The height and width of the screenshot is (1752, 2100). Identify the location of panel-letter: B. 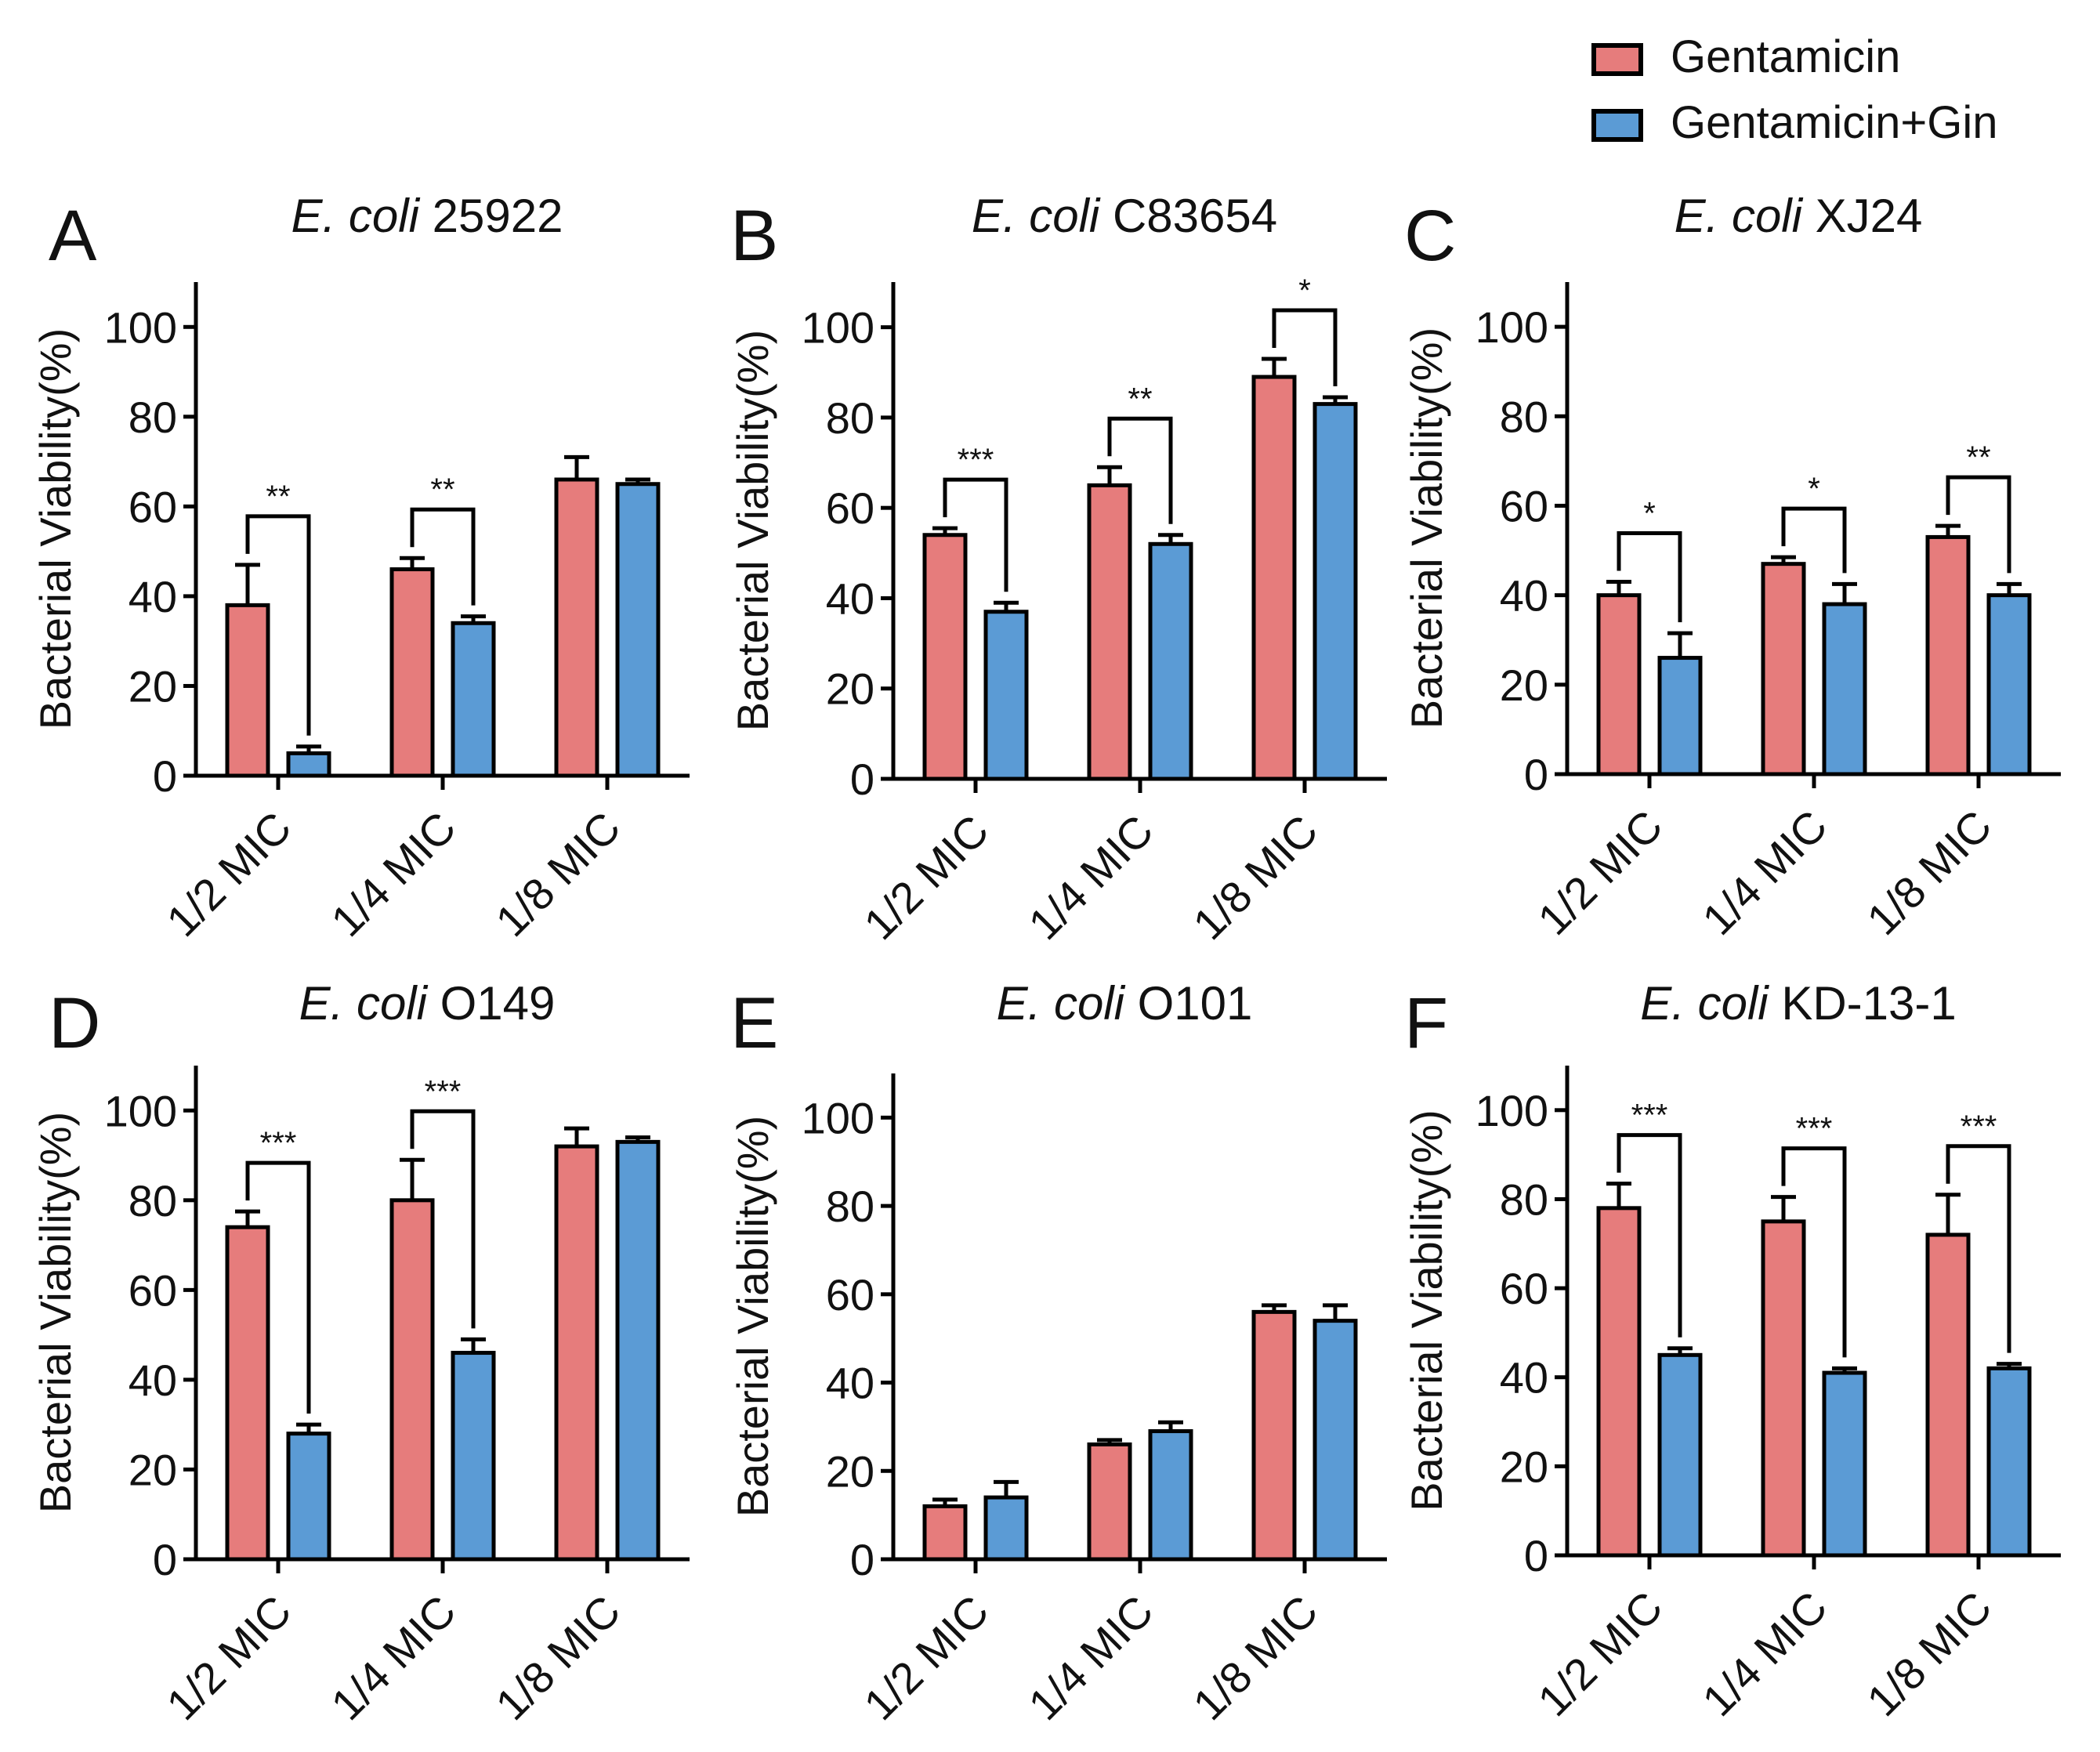
(754, 236).